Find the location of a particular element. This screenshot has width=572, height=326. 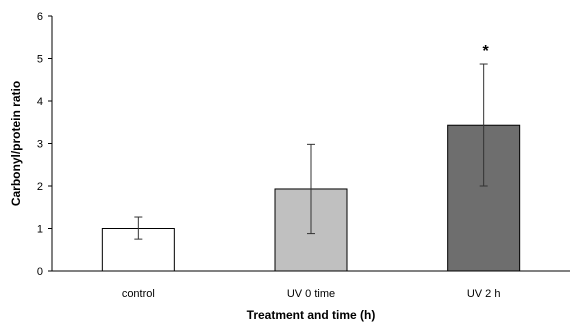

category-label: UV 2 h is located at coordinates (484, 294).